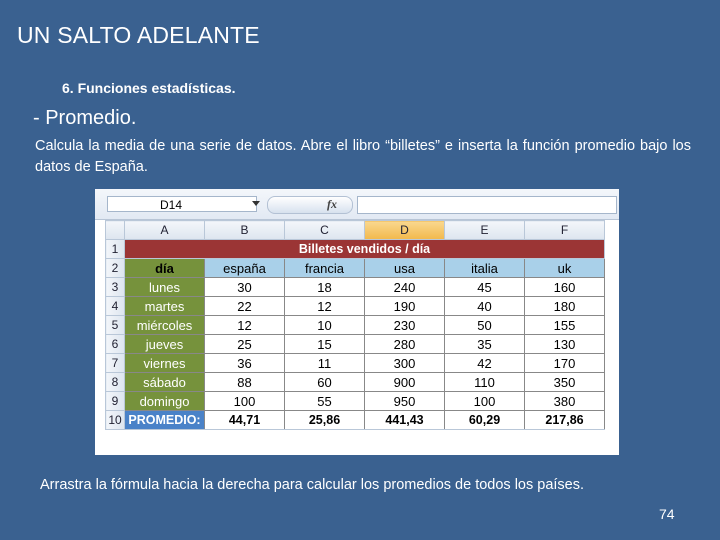 The image size is (720, 540). Describe the element at coordinates (484, 420) in the screenshot. I see `average-cell-italia: 60,29` at that location.